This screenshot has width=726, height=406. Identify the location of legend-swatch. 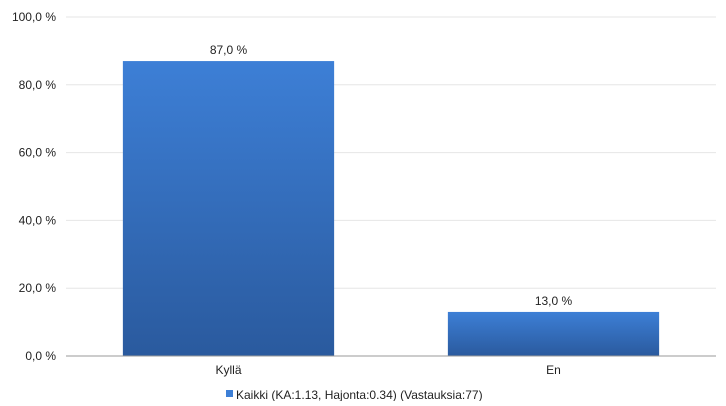
(229, 393).